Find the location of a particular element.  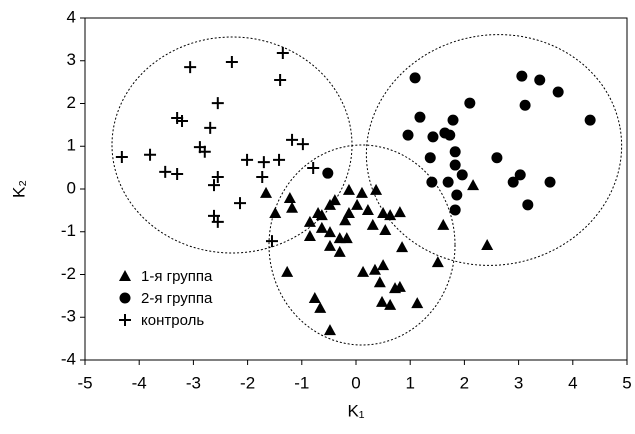

x-tick-label: 0 is located at coordinates (355, 382).